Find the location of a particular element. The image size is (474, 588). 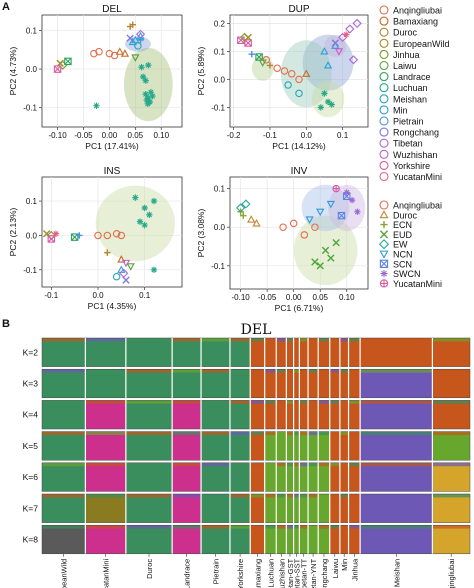

legend-label: EUD is located at coordinates (403, 235).